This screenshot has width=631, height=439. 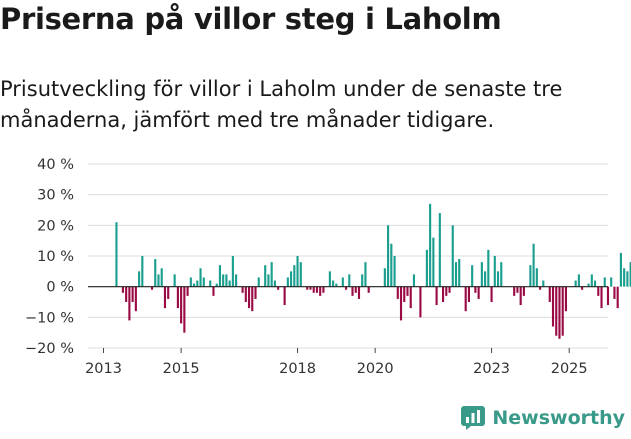 What do you see at coordinates (55, 165) in the screenshot?
I see `y-tick-label: 40 %` at bounding box center [55, 165].